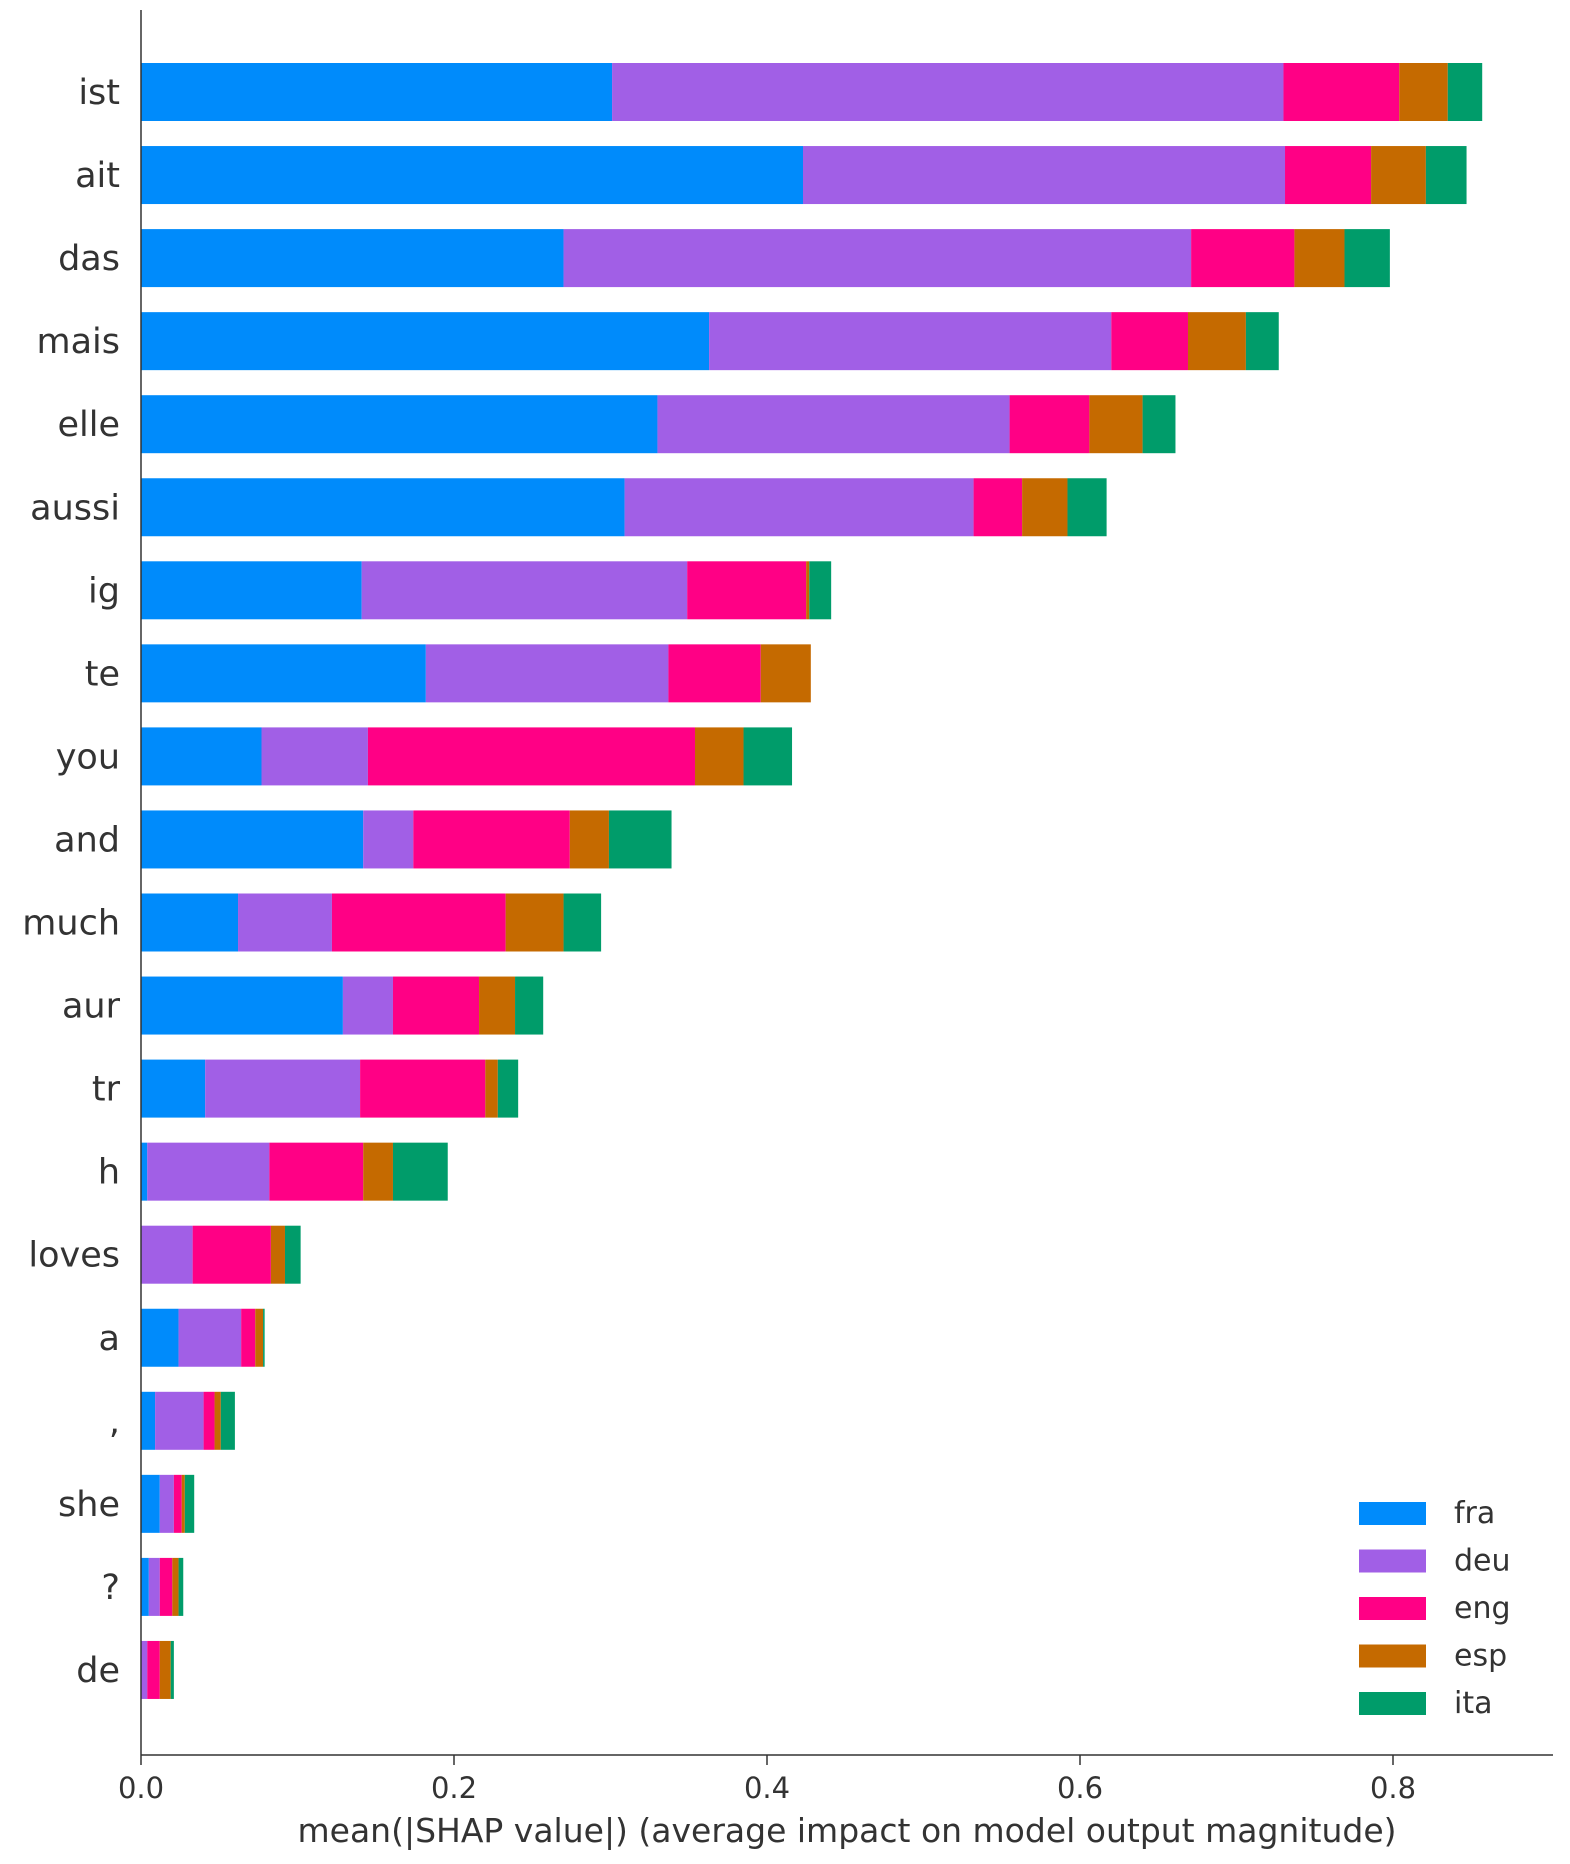 Image resolution: width=1570 pixels, height=1864 pixels. Describe the element at coordinates (91, 1007) in the screenshot. I see `category-label: aur` at that location.